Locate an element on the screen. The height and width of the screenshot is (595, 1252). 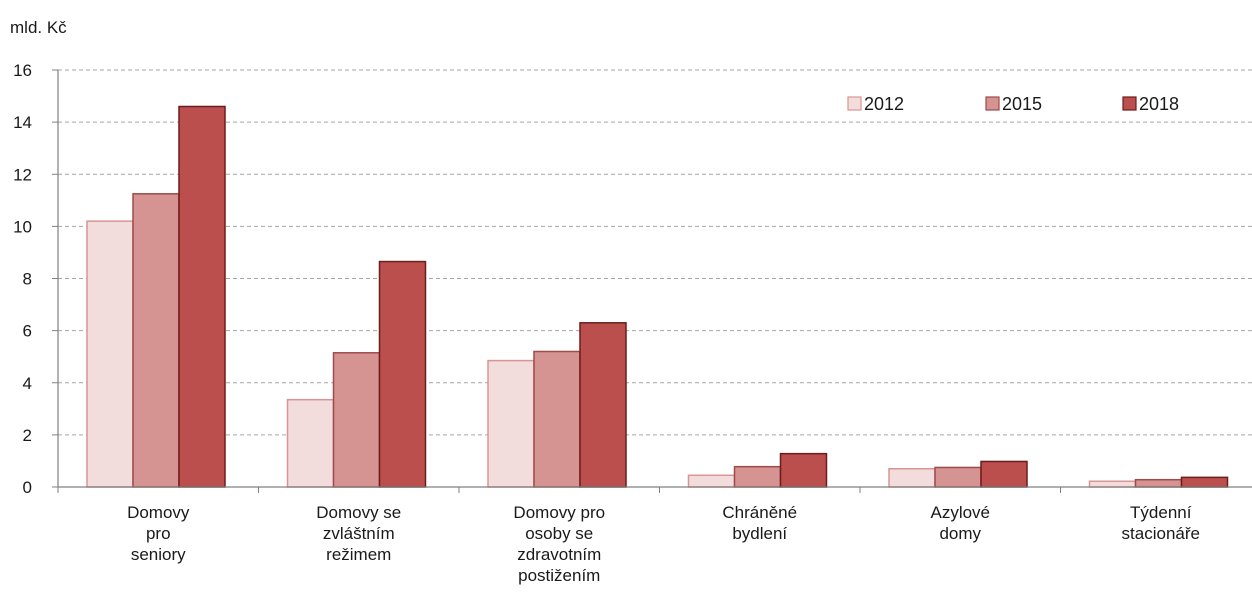
y-tick-label: 12 is located at coordinates (22, 174).